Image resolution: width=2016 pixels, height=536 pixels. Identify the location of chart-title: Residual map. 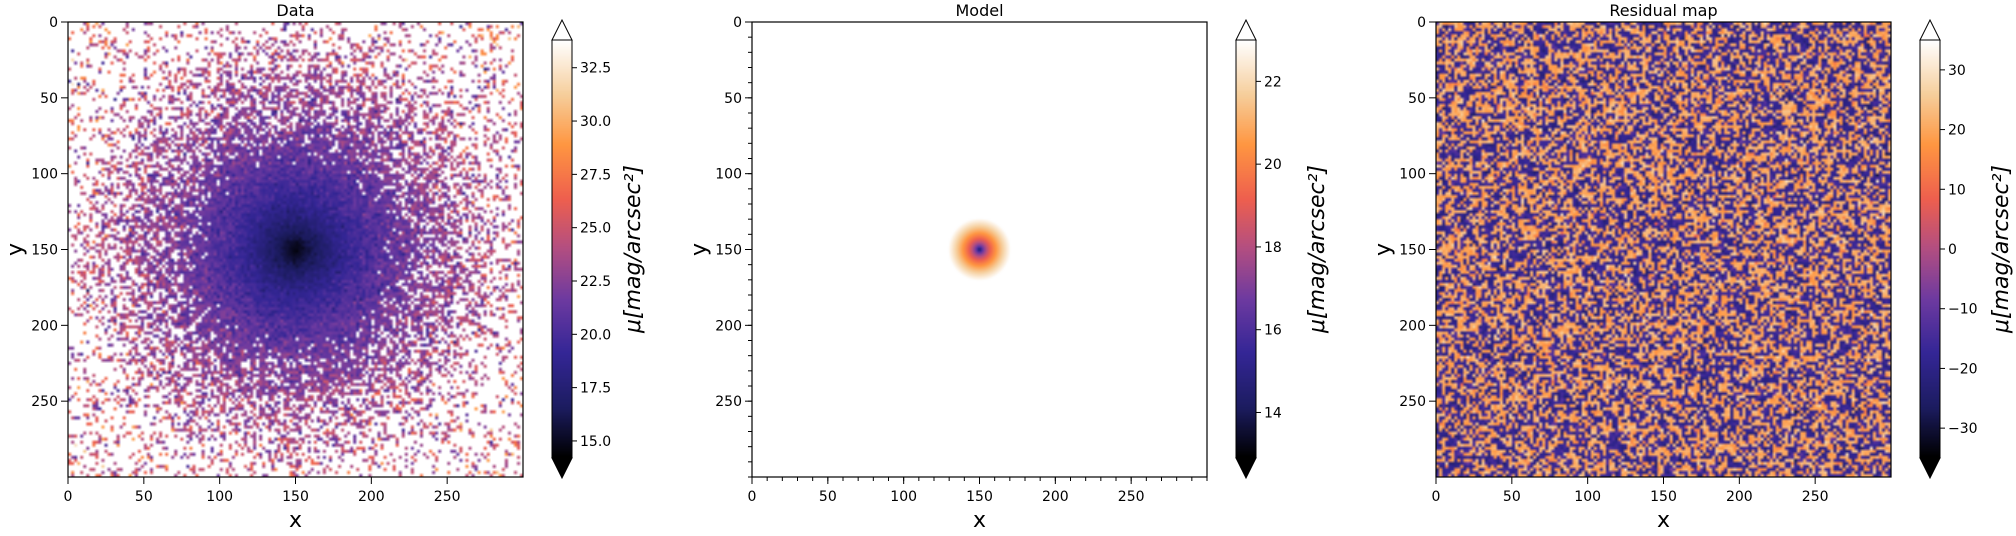
(1663, 10).